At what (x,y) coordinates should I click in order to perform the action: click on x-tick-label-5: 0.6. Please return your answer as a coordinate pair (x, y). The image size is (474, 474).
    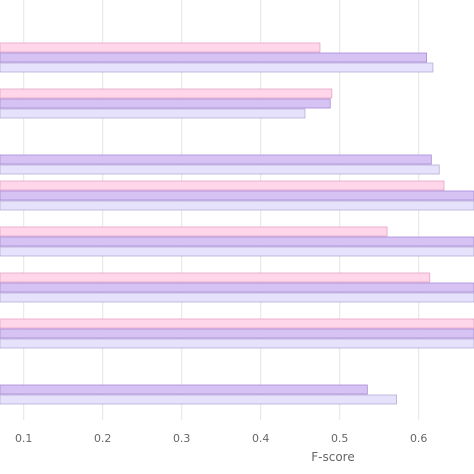
    Looking at the image, I should click on (419, 438).